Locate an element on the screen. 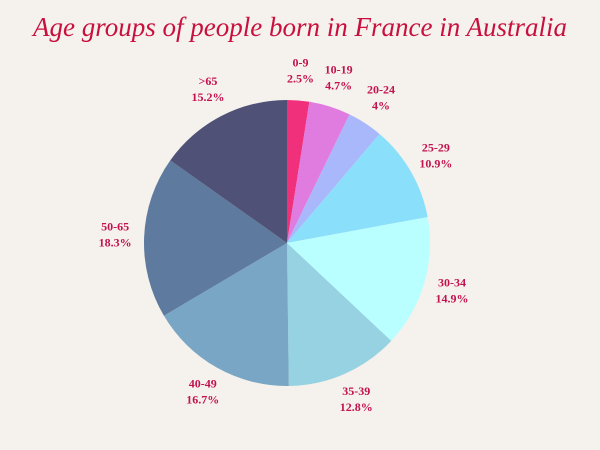 This screenshot has width=600, height=450. slice-value-label: 10.9% is located at coordinates (435, 164).